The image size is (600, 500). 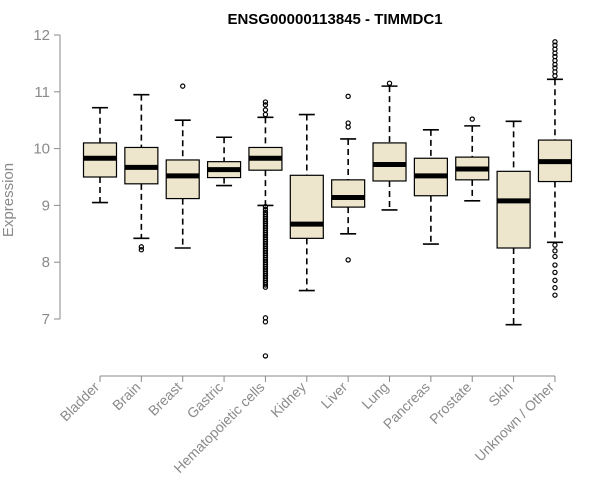 I want to click on y-tick-label: 8, so click(x=46, y=262).